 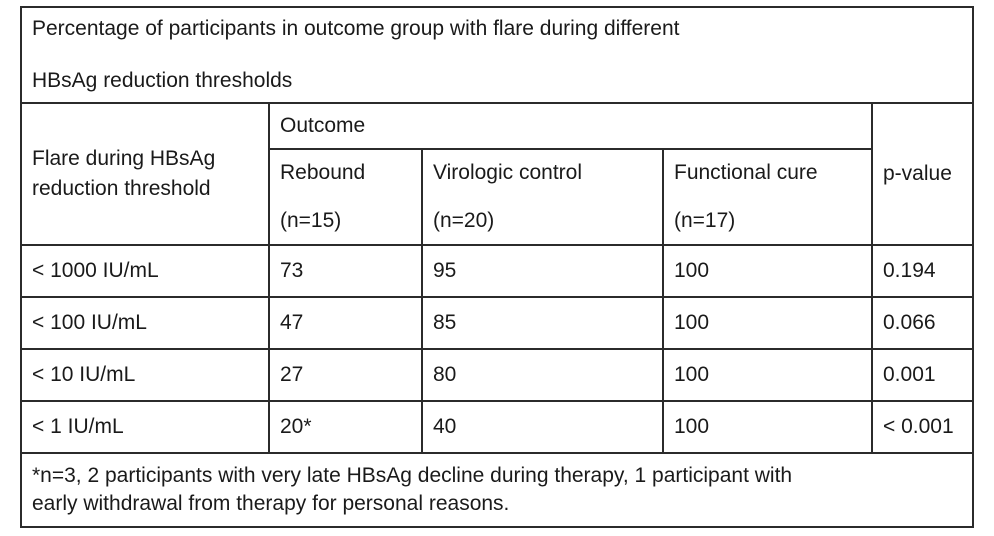 What do you see at coordinates (145, 271) in the screenshot?
I see `threshold-cell: < 1000 IU/mL` at bounding box center [145, 271].